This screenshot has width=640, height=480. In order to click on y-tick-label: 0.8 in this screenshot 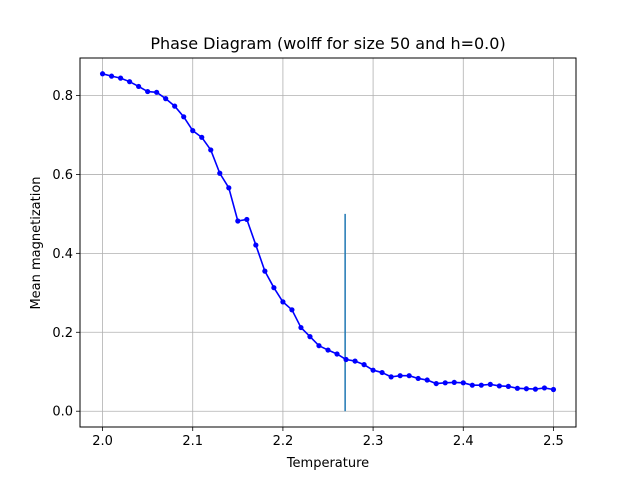, I will do `click(62, 96)`.